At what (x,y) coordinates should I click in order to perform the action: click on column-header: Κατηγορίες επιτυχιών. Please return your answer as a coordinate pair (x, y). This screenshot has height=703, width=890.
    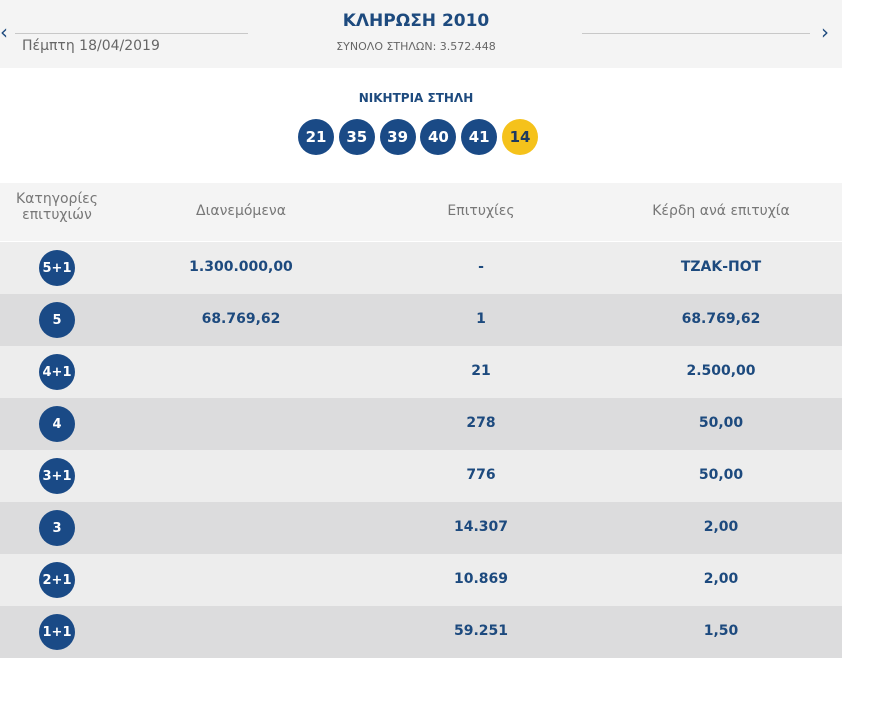
    Looking at the image, I should click on (57, 207).